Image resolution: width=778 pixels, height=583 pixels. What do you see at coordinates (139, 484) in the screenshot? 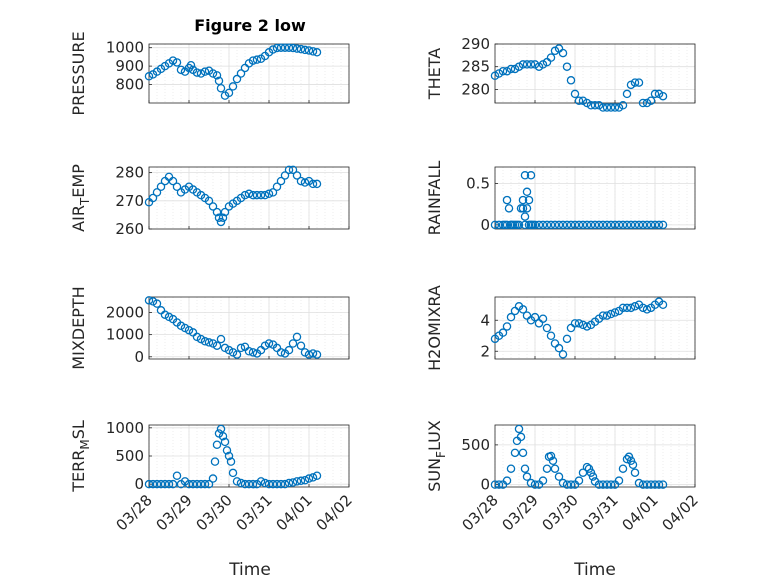
I see `y-tick-label: 0` at bounding box center [139, 484].